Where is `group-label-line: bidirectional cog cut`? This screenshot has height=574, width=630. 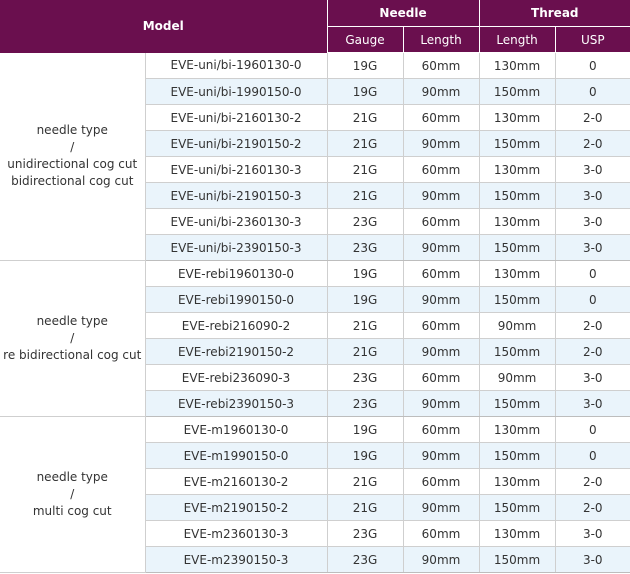
group-label-line: bidirectional cog cut is located at coordinates (72, 181).